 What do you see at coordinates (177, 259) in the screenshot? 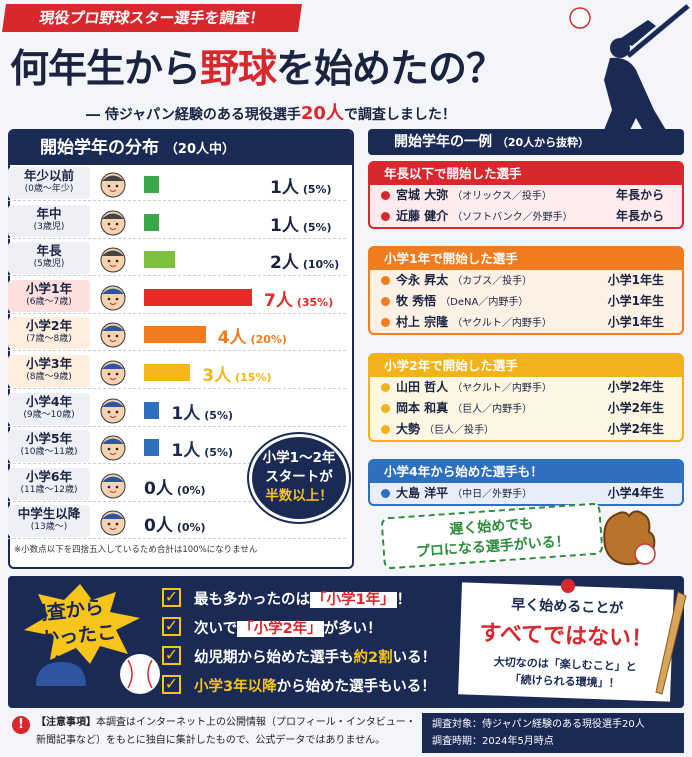
I see `distribution-row: 年長 (5歳児) 2人 (10%)` at bounding box center [177, 259].